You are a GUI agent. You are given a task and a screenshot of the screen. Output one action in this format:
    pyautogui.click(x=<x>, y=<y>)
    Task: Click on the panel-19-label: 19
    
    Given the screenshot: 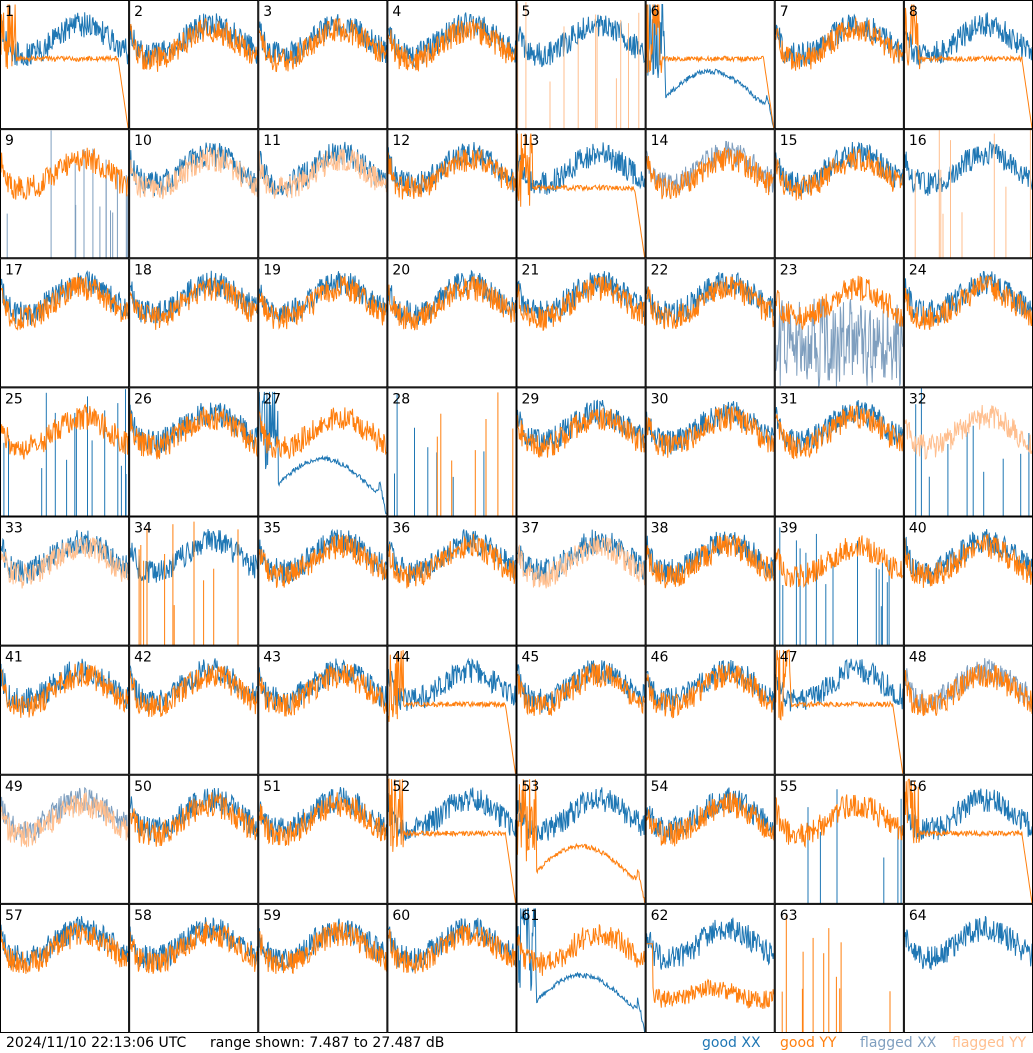 What is the action you would take?
    pyautogui.click(x=272, y=270)
    